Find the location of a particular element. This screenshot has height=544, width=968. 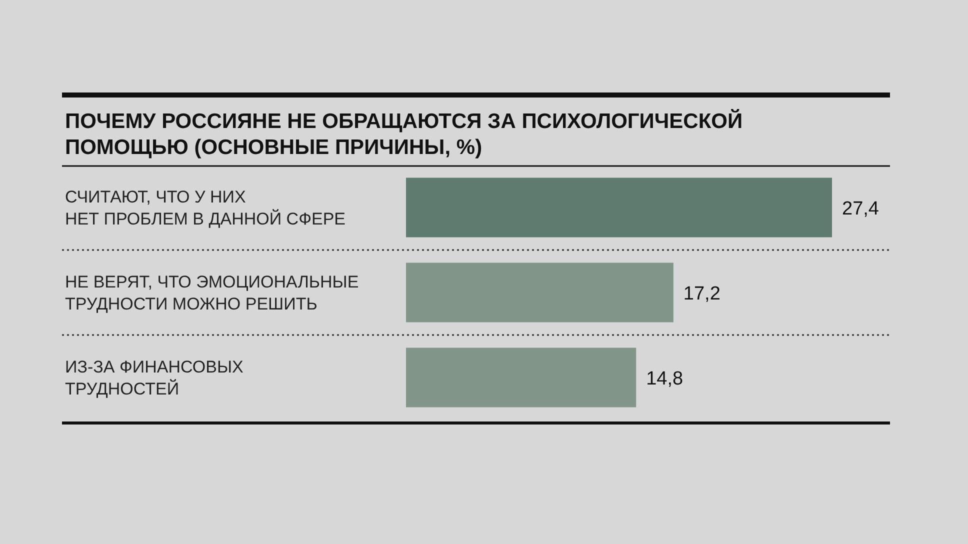

data-label: 14,8 is located at coordinates (665, 379).